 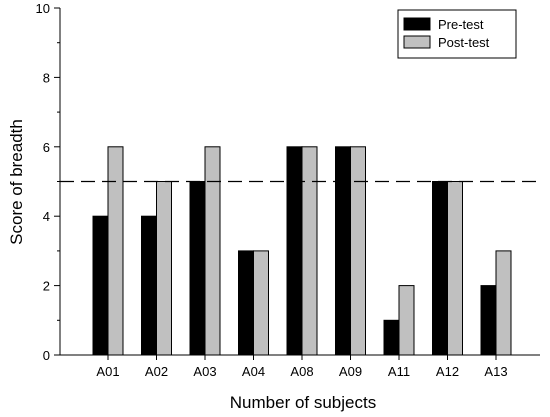 What do you see at coordinates (495, 371) in the screenshot?
I see `x-tick-label: A13` at bounding box center [495, 371].